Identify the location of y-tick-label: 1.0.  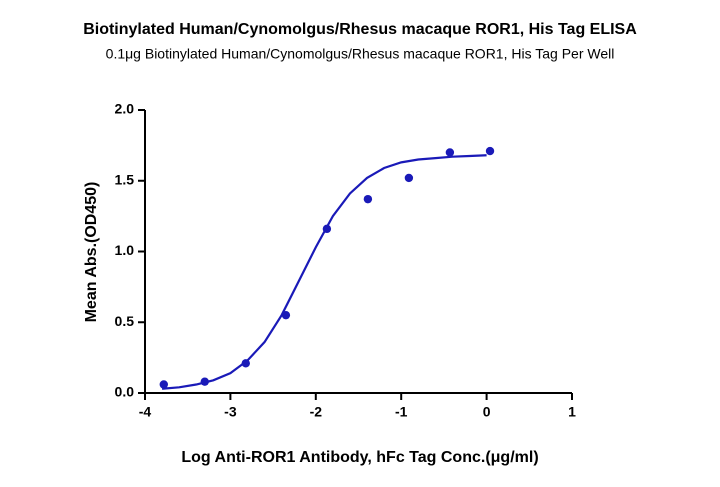
(125, 250).